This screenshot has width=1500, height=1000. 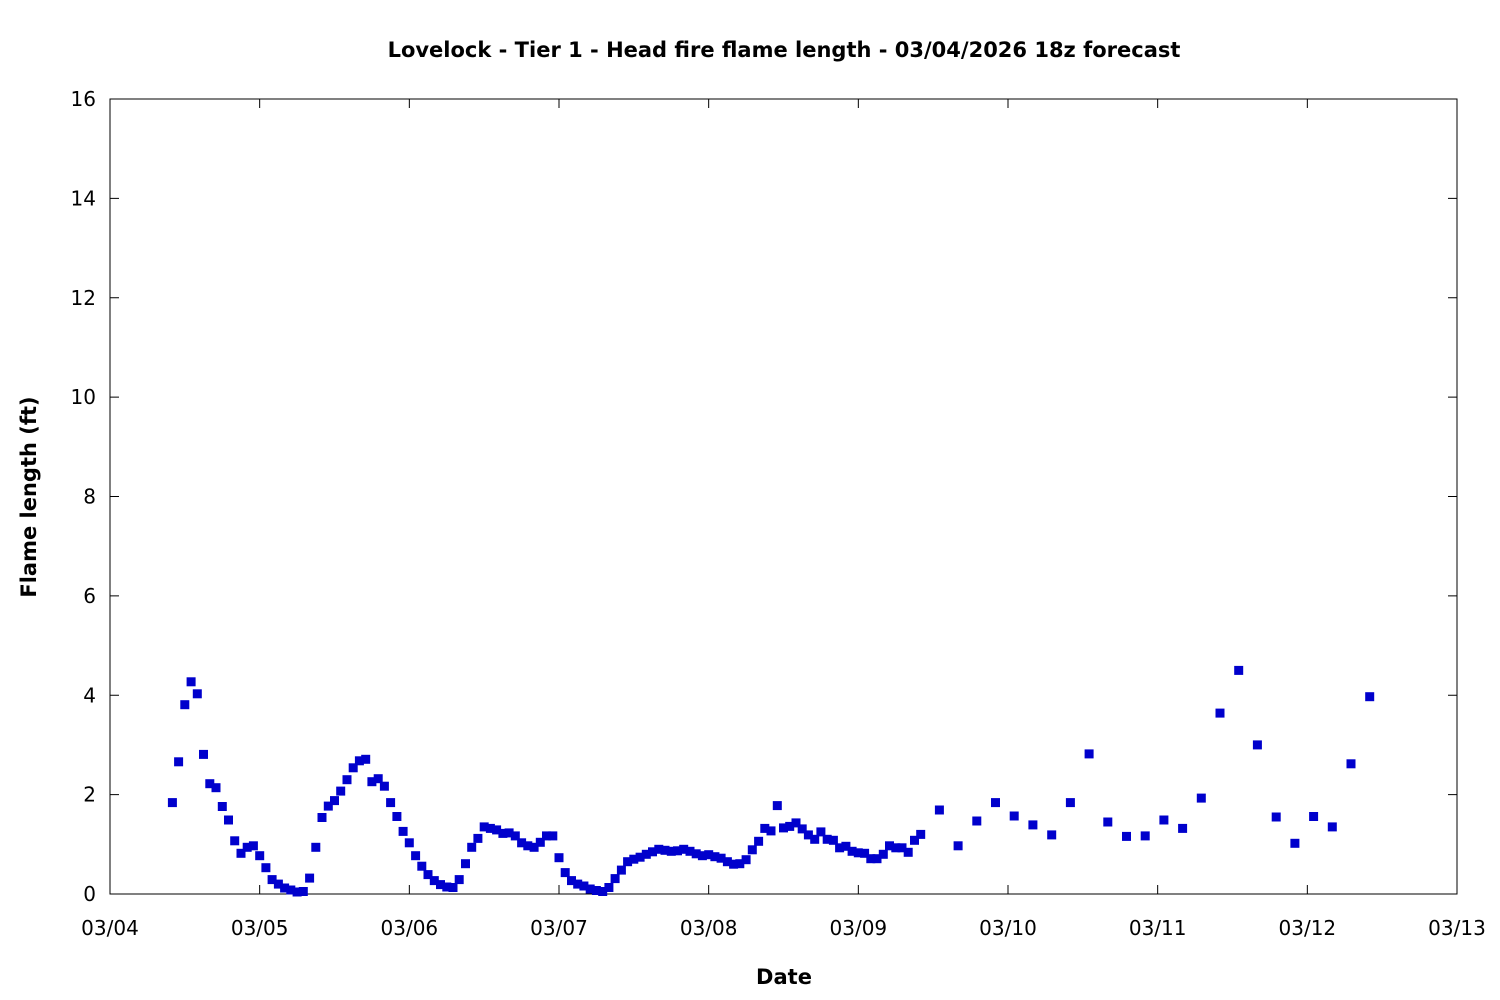 What do you see at coordinates (89, 894) in the screenshot?
I see `y-tick-label: 0` at bounding box center [89, 894].